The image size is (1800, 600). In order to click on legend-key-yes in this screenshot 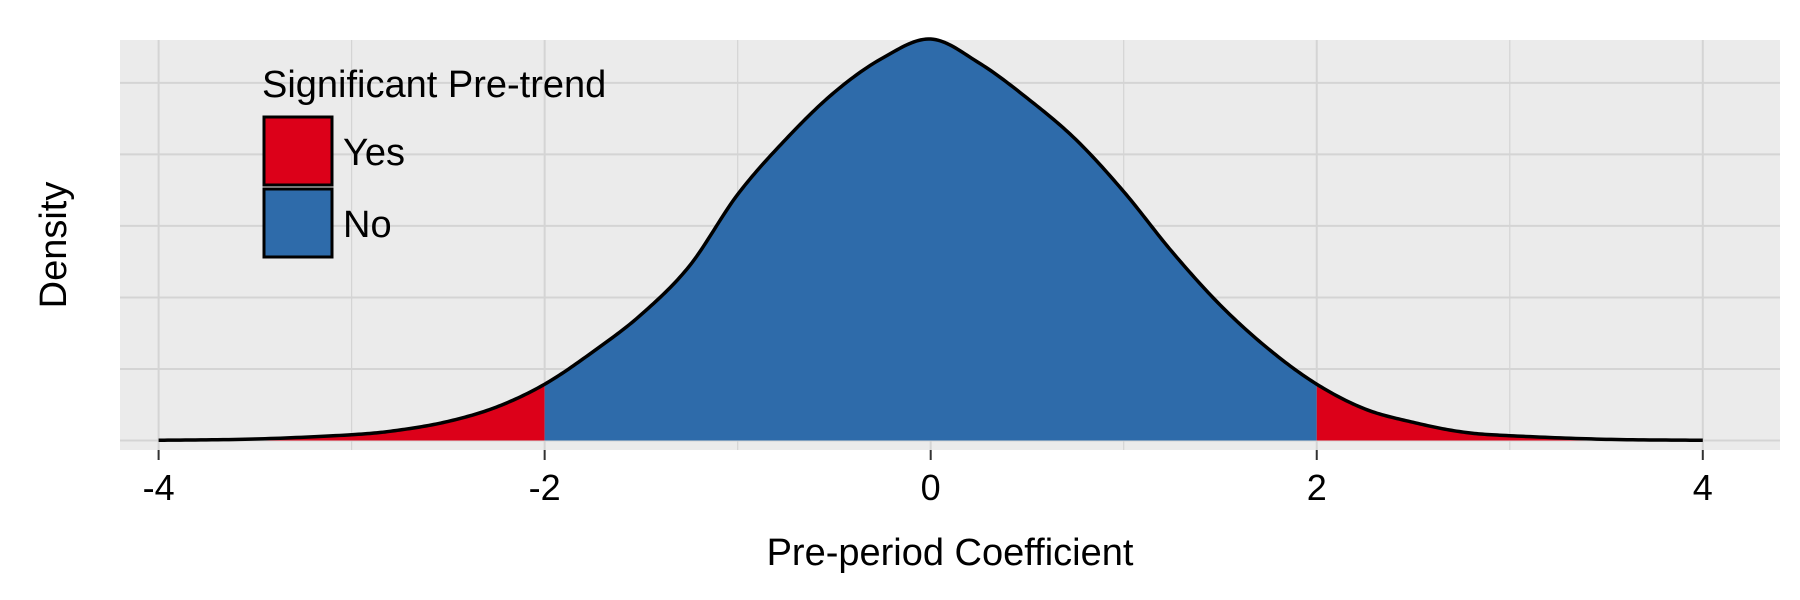, I will do `click(298, 151)`.